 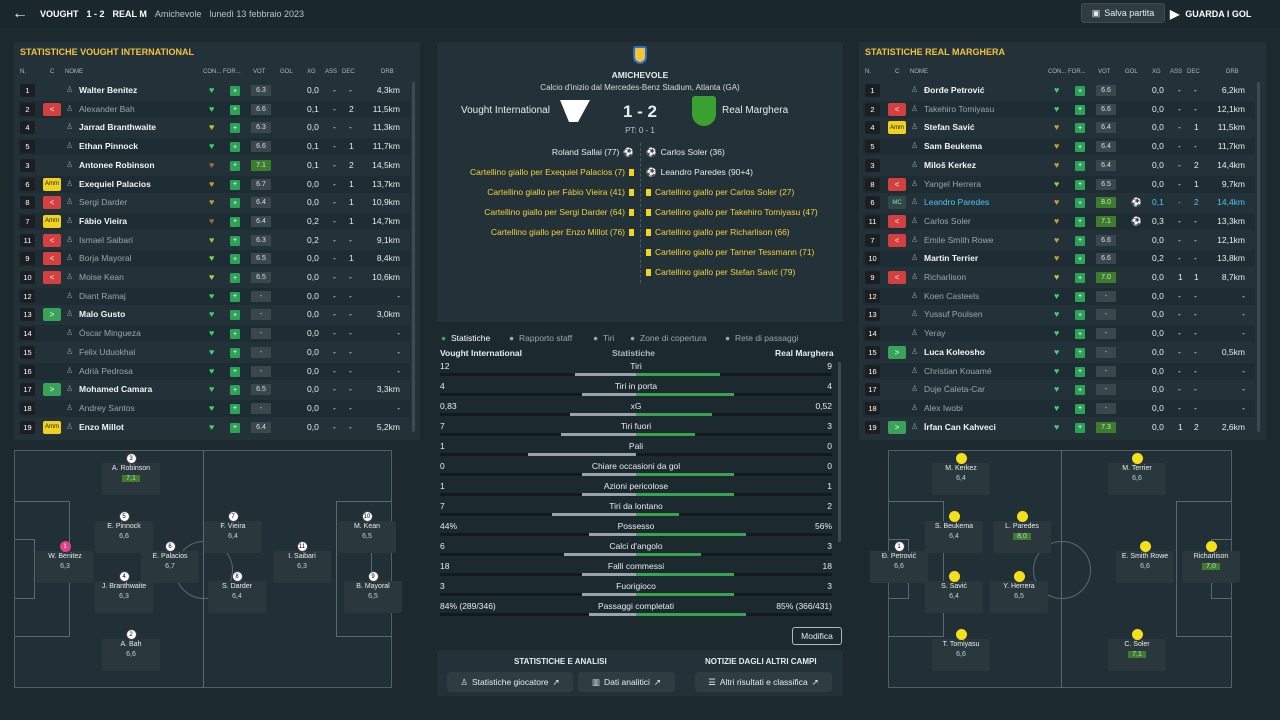 What do you see at coordinates (546, 338) in the screenshot?
I see `tab-rapporto-staff: Rapporto staff` at bounding box center [546, 338].